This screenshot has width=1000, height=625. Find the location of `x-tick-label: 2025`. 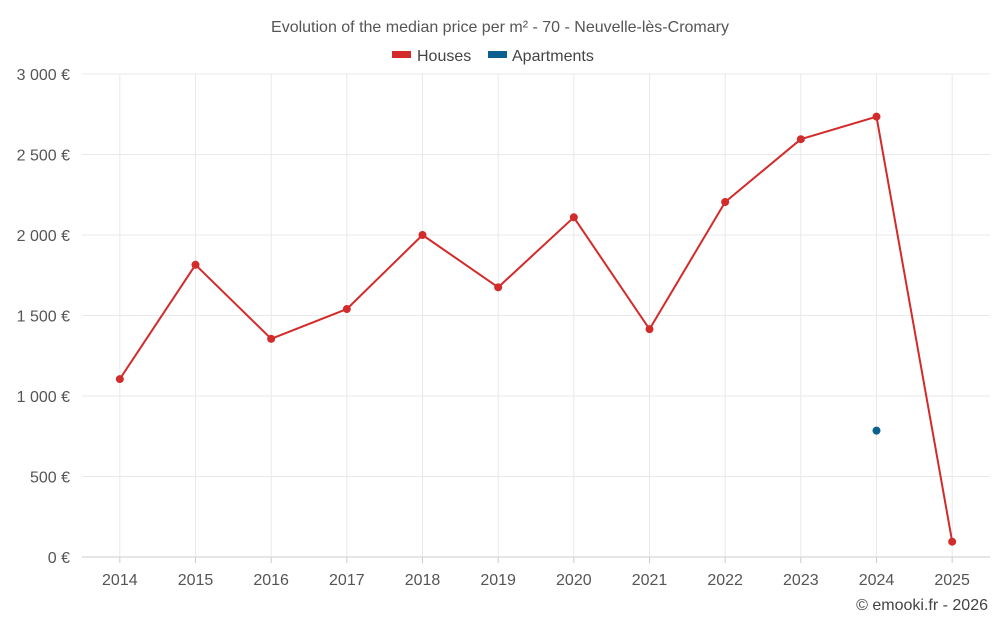

x-tick-label: 2025 is located at coordinates (952, 580).